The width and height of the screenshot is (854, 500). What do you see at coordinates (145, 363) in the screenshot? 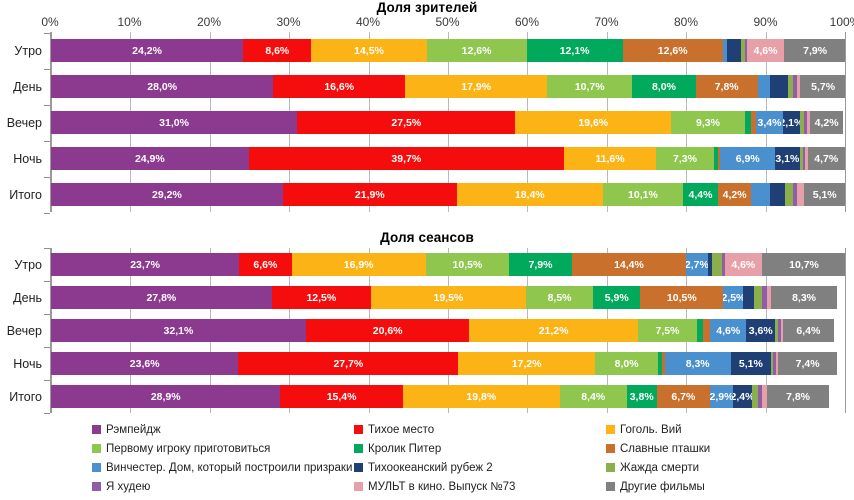
I see `bar-segment: 23,6%` at bounding box center [145, 363].